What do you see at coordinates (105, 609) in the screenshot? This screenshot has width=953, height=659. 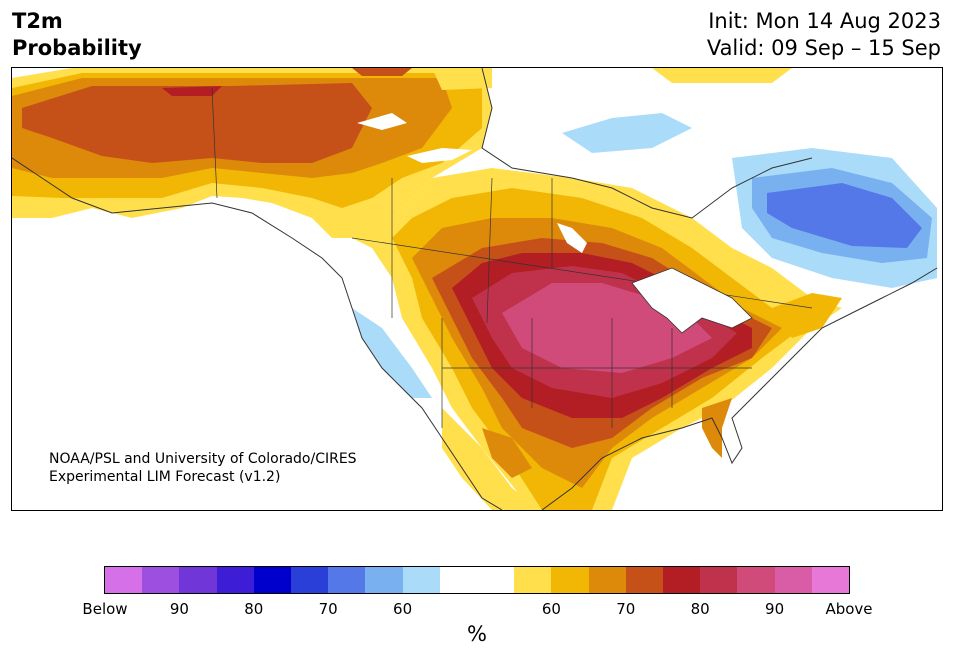 I see `colorbar-tick-label: Below` at bounding box center [105, 609].